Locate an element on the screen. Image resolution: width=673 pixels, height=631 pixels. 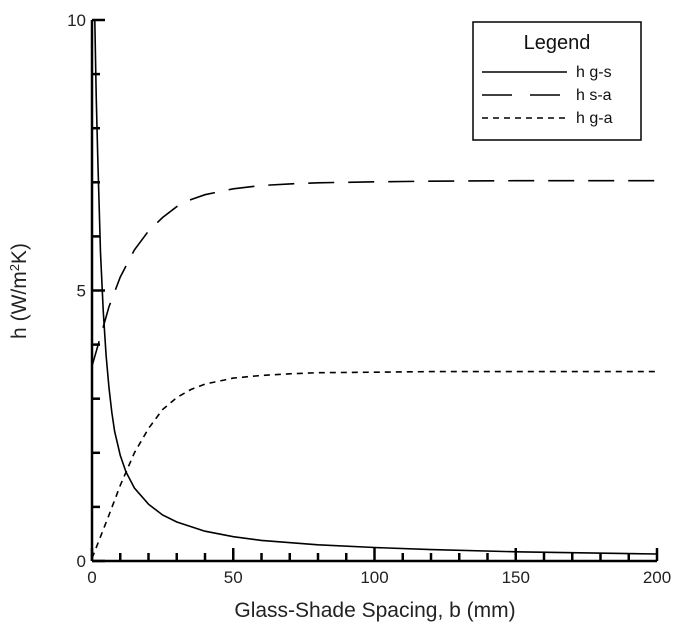
x-tick-label: 0 is located at coordinates (91, 577).